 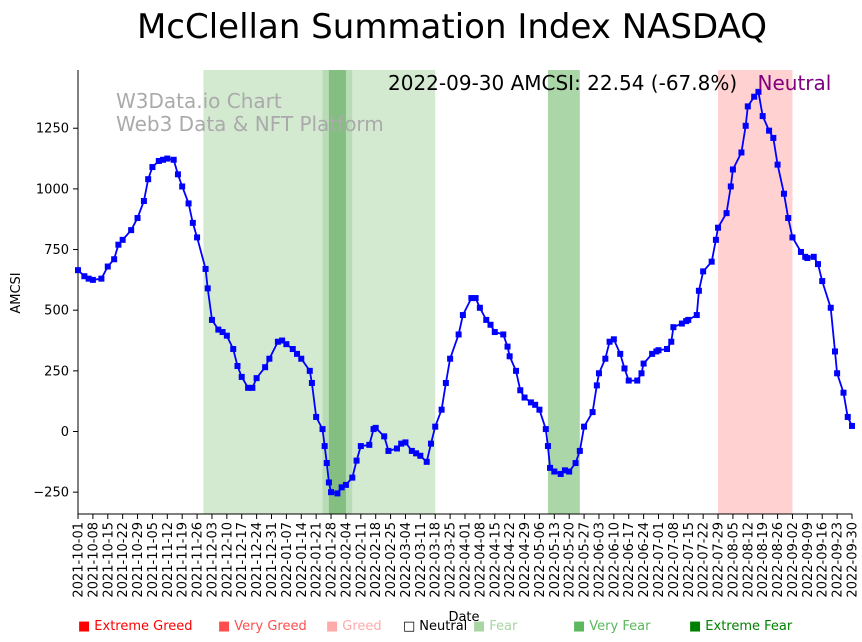 What do you see at coordinates (510, 560) in the screenshot?
I see `x-tick-label: 2022-04-22` at bounding box center [510, 560].